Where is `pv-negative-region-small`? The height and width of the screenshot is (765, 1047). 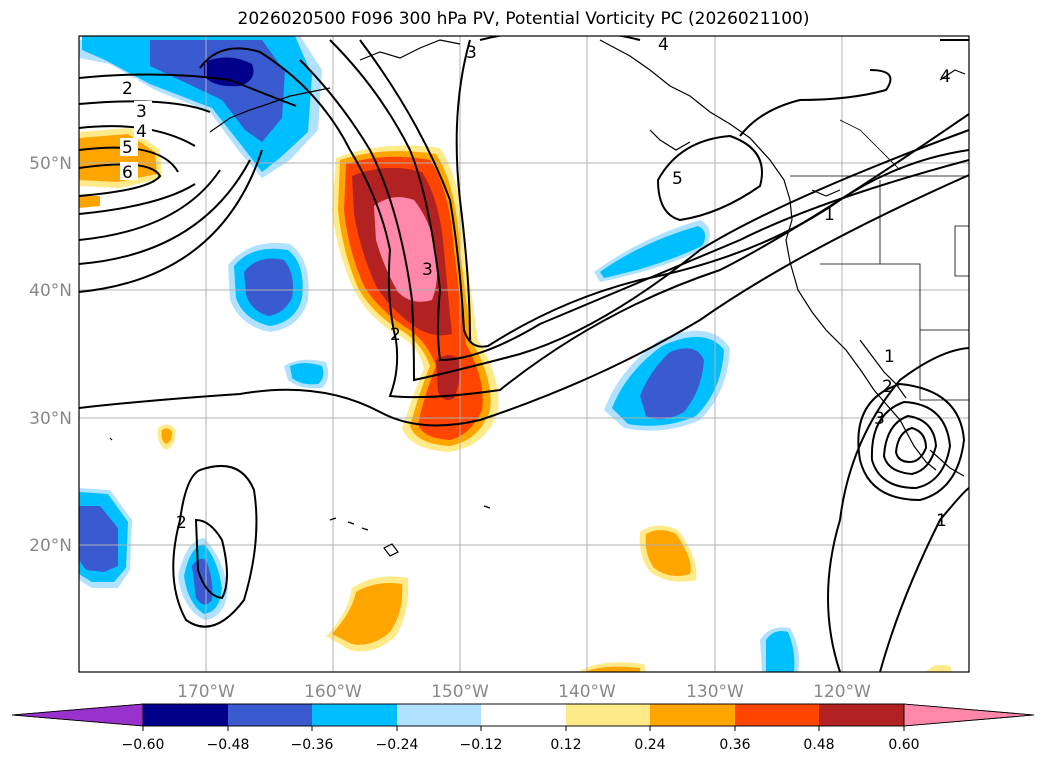 pv-negative-region-small is located at coordinates (307, 374).